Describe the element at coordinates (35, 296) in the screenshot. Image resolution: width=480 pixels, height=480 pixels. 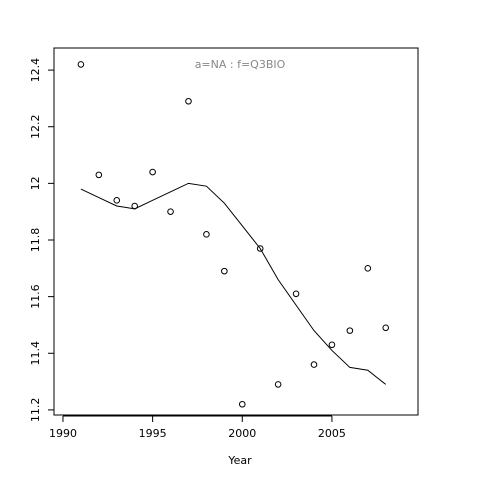
I see `y-tick-label: 11.6` at that location.